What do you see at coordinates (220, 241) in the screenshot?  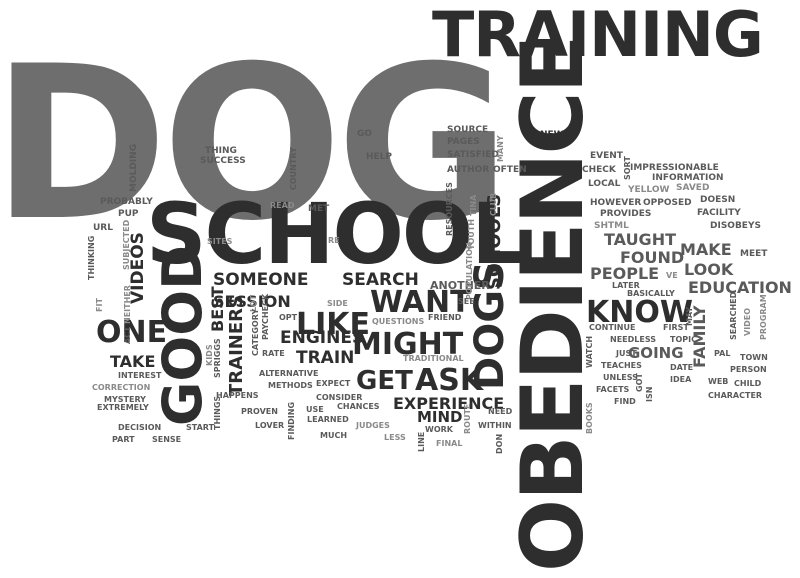 I see `word-sites: SITES` at bounding box center [220, 241].